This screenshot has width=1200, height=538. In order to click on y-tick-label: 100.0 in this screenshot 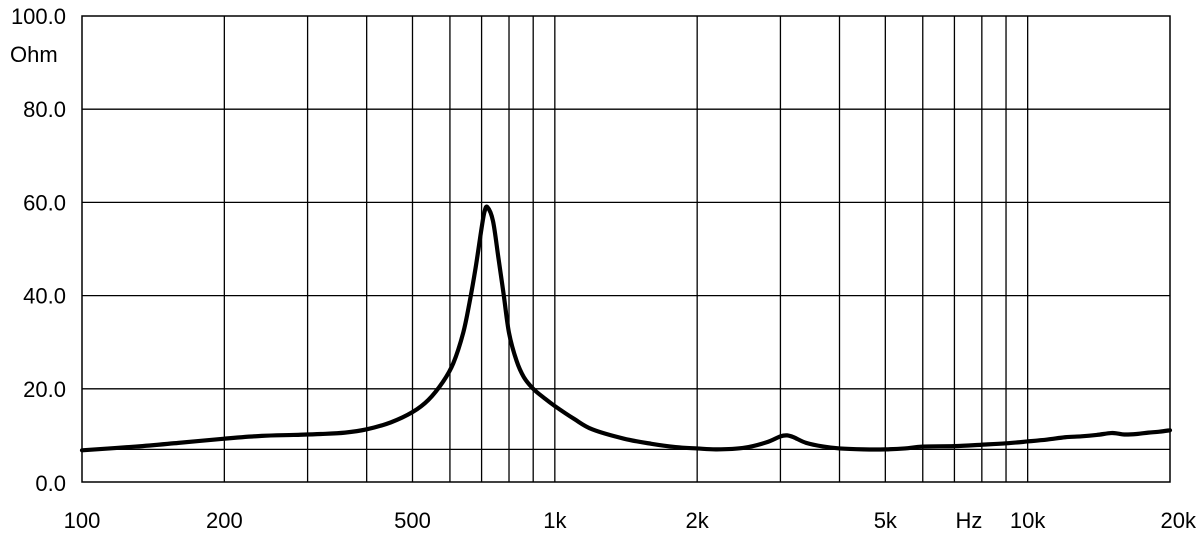, I will do `click(38, 16)`.